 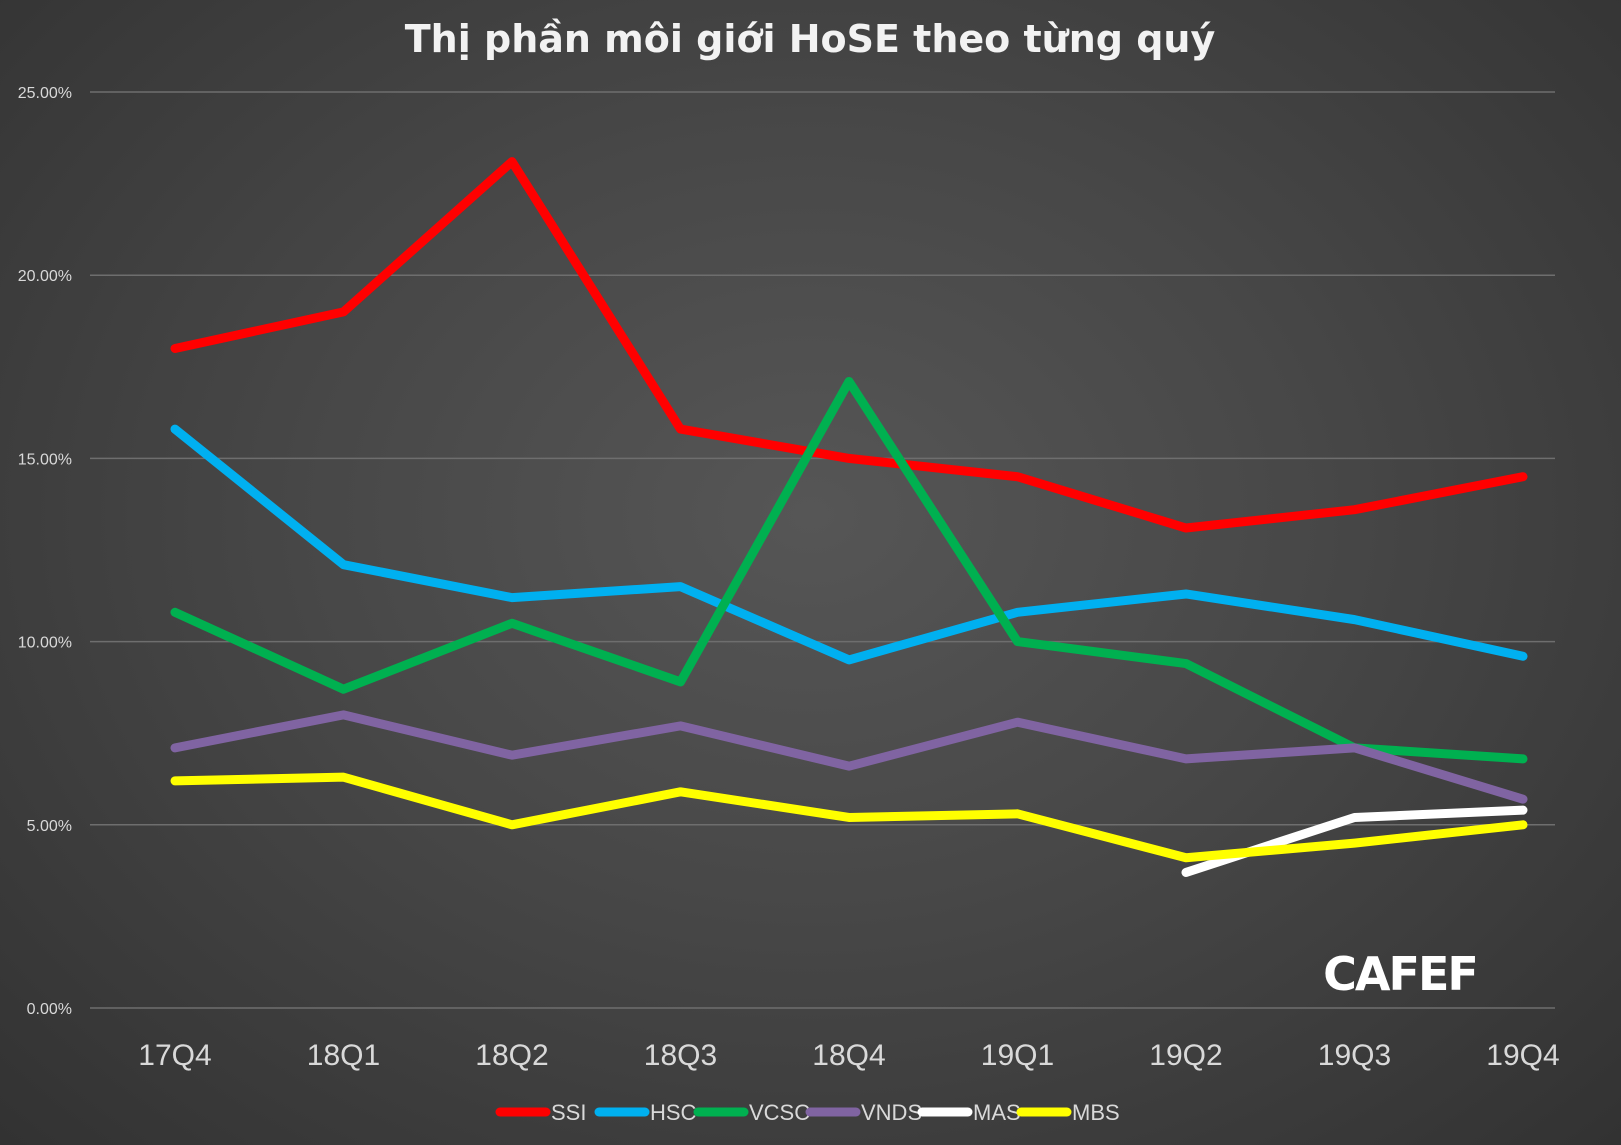 What do you see at coordinates (45, 276) in the screenshot?
I see `y-tick-label: 20.00%` at bounding box center [45, 276].